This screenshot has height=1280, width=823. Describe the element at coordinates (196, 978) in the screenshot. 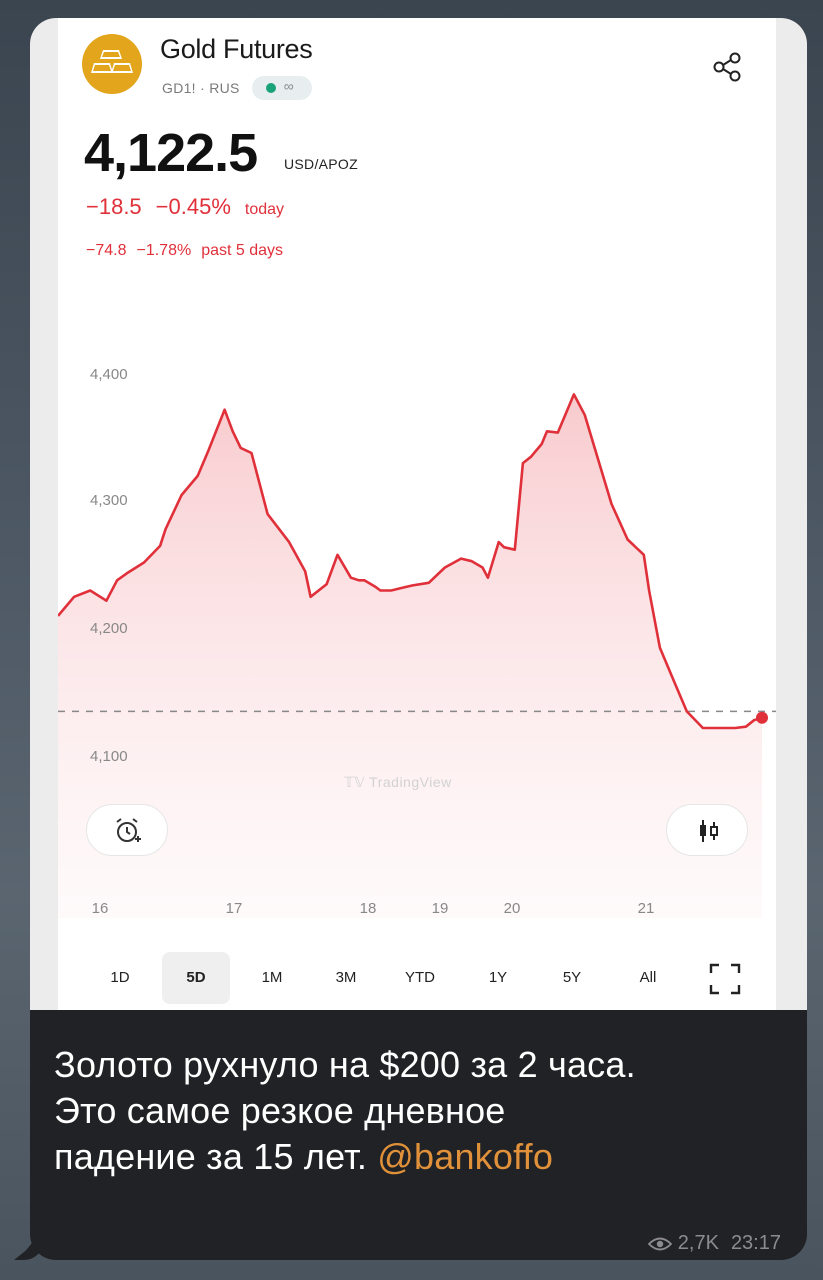

I see `range-5d: 5D` at that location.